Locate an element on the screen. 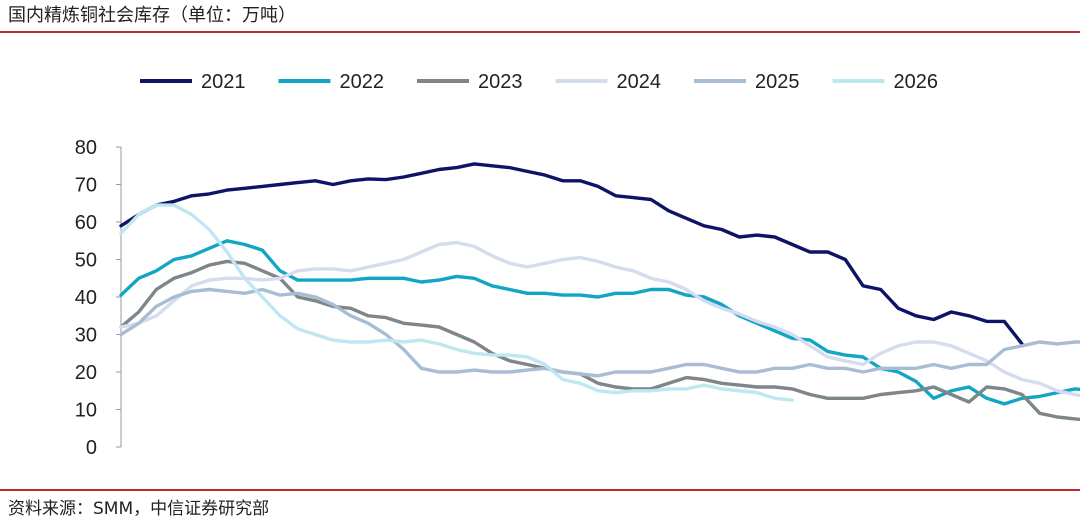 This screenshot has width=1080, height=526. y-tick-label: 20 is located at coordinates (86, 373).